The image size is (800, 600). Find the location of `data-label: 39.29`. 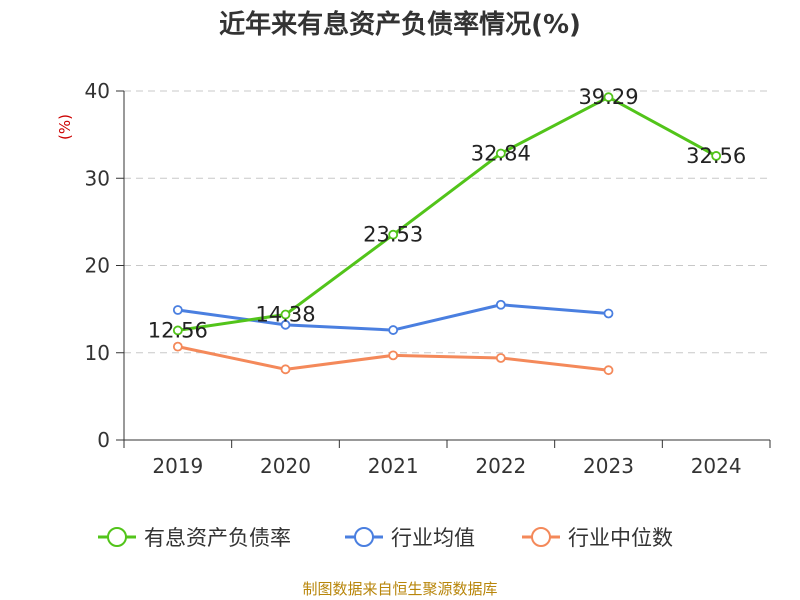

data-label: 39.29 is located at coordinates (608, 97).